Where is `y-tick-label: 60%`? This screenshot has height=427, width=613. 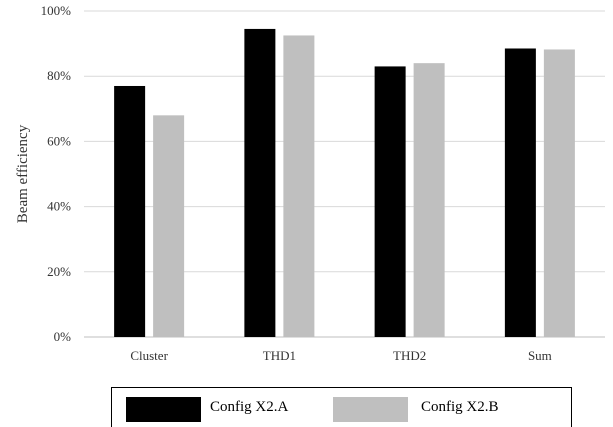 y-tick-label: 60% is located at coordinates (59, 140).